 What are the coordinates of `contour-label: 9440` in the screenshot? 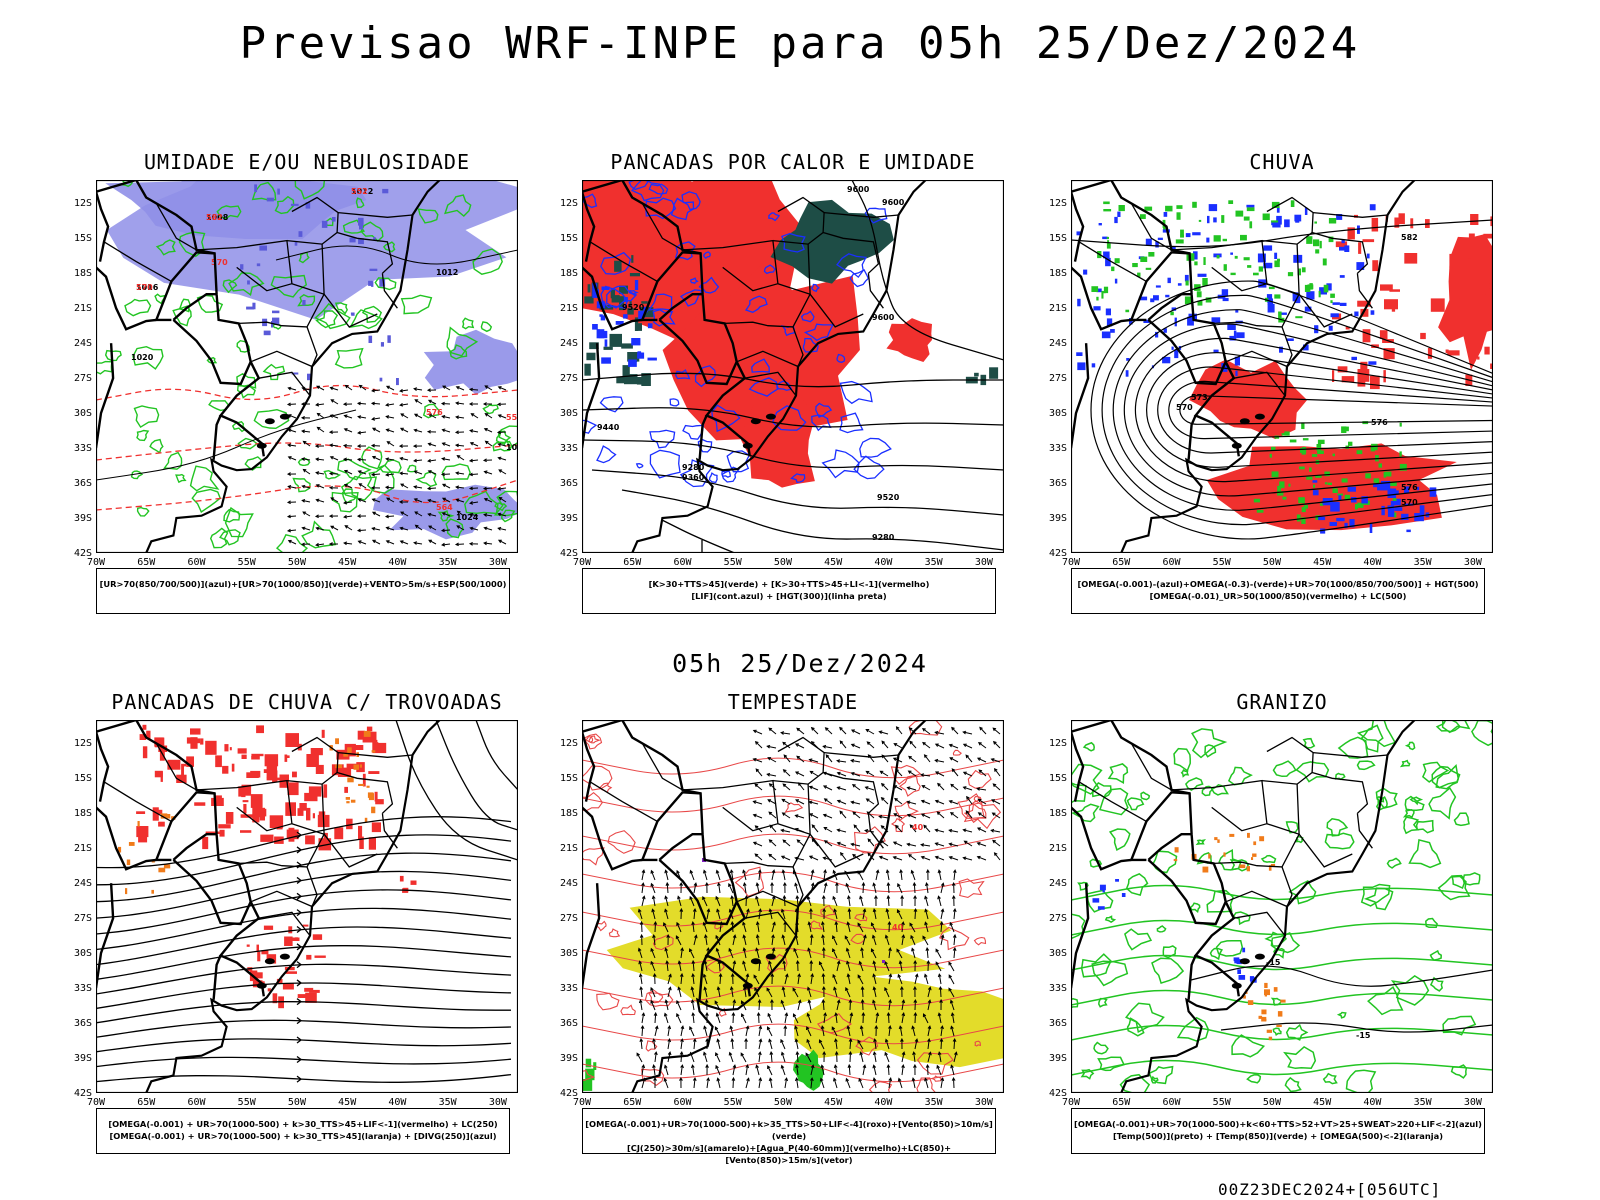 It's located at (608, 427).